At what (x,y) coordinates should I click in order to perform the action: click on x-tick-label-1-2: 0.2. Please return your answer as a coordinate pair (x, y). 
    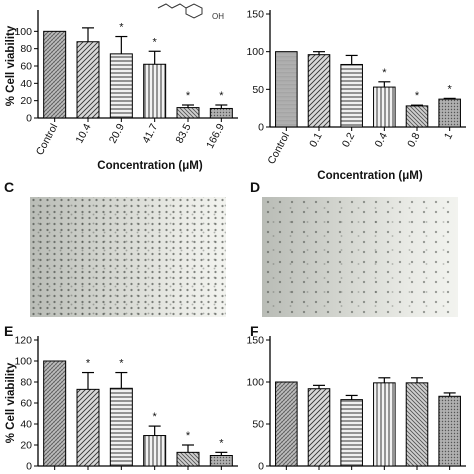
    Looking at the image, I should click on (349, 140).